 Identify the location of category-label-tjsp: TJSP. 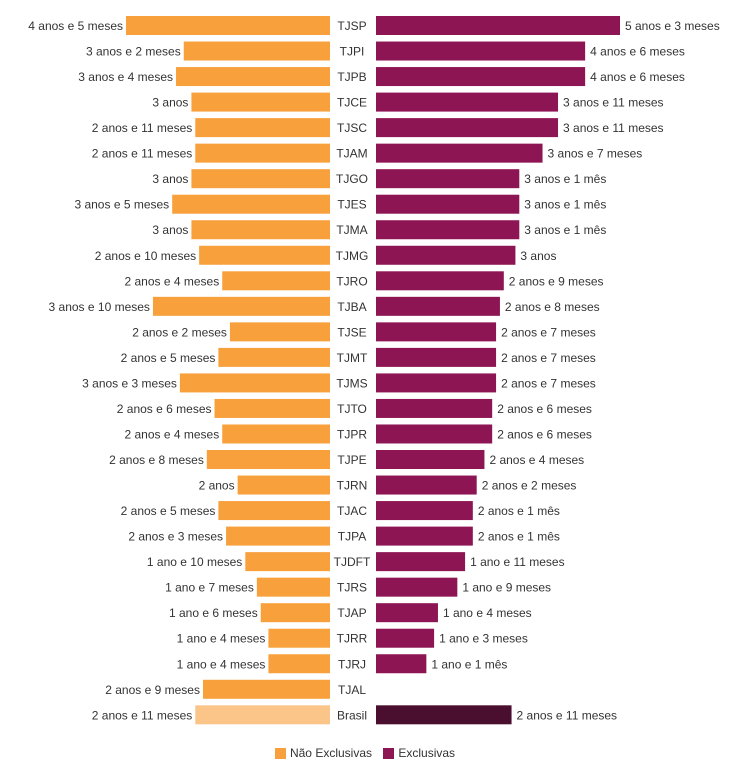
(351, 26).